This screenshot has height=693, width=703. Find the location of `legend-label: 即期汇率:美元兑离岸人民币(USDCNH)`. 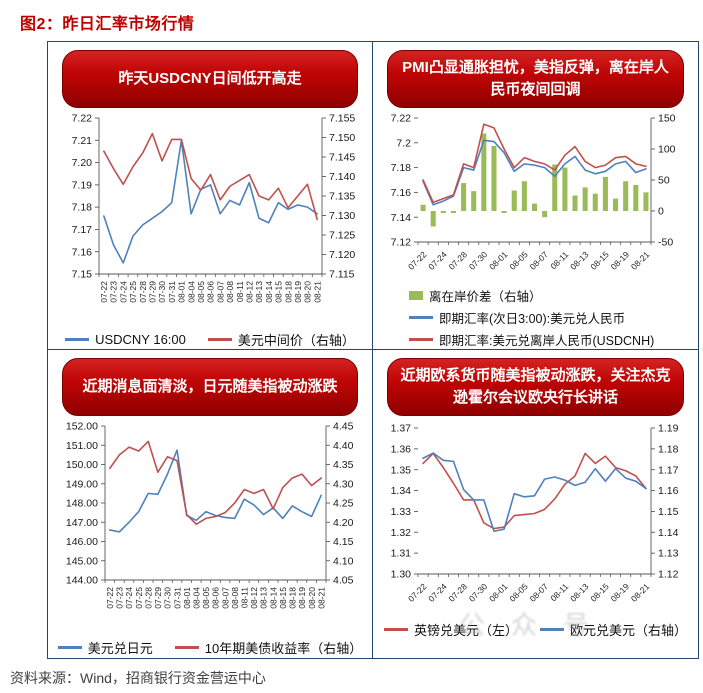

legend-label: 即期汇率:美元兑离岸人民币(USDCNH) is located at coordinates (547, 341).